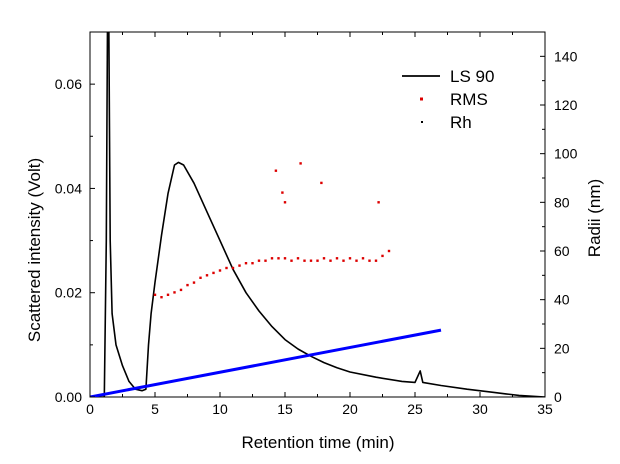  Describe the element at coordinates (68, 84) in the screenshot. I see `y-left-tick-label: 0.06` at that location.